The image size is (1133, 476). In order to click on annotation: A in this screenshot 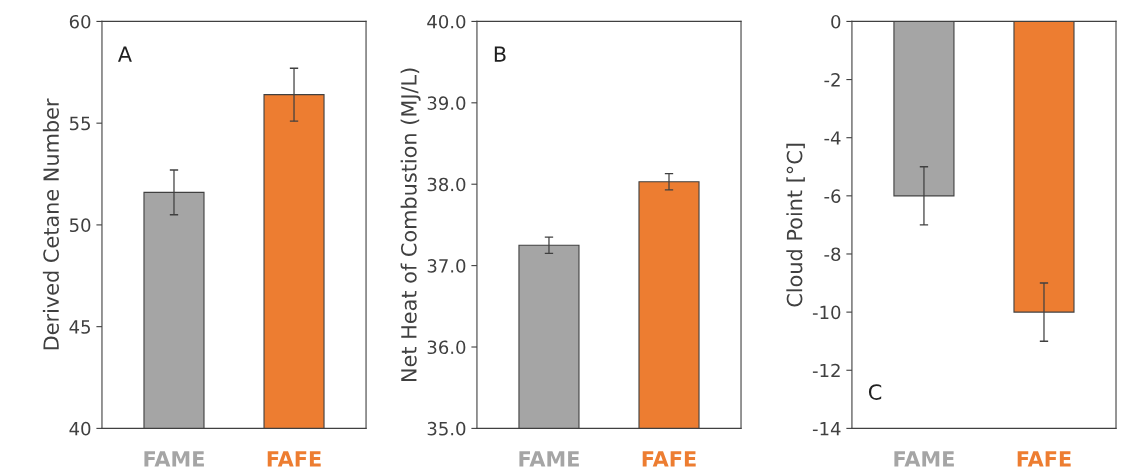, I will do `click(124, 54)`.